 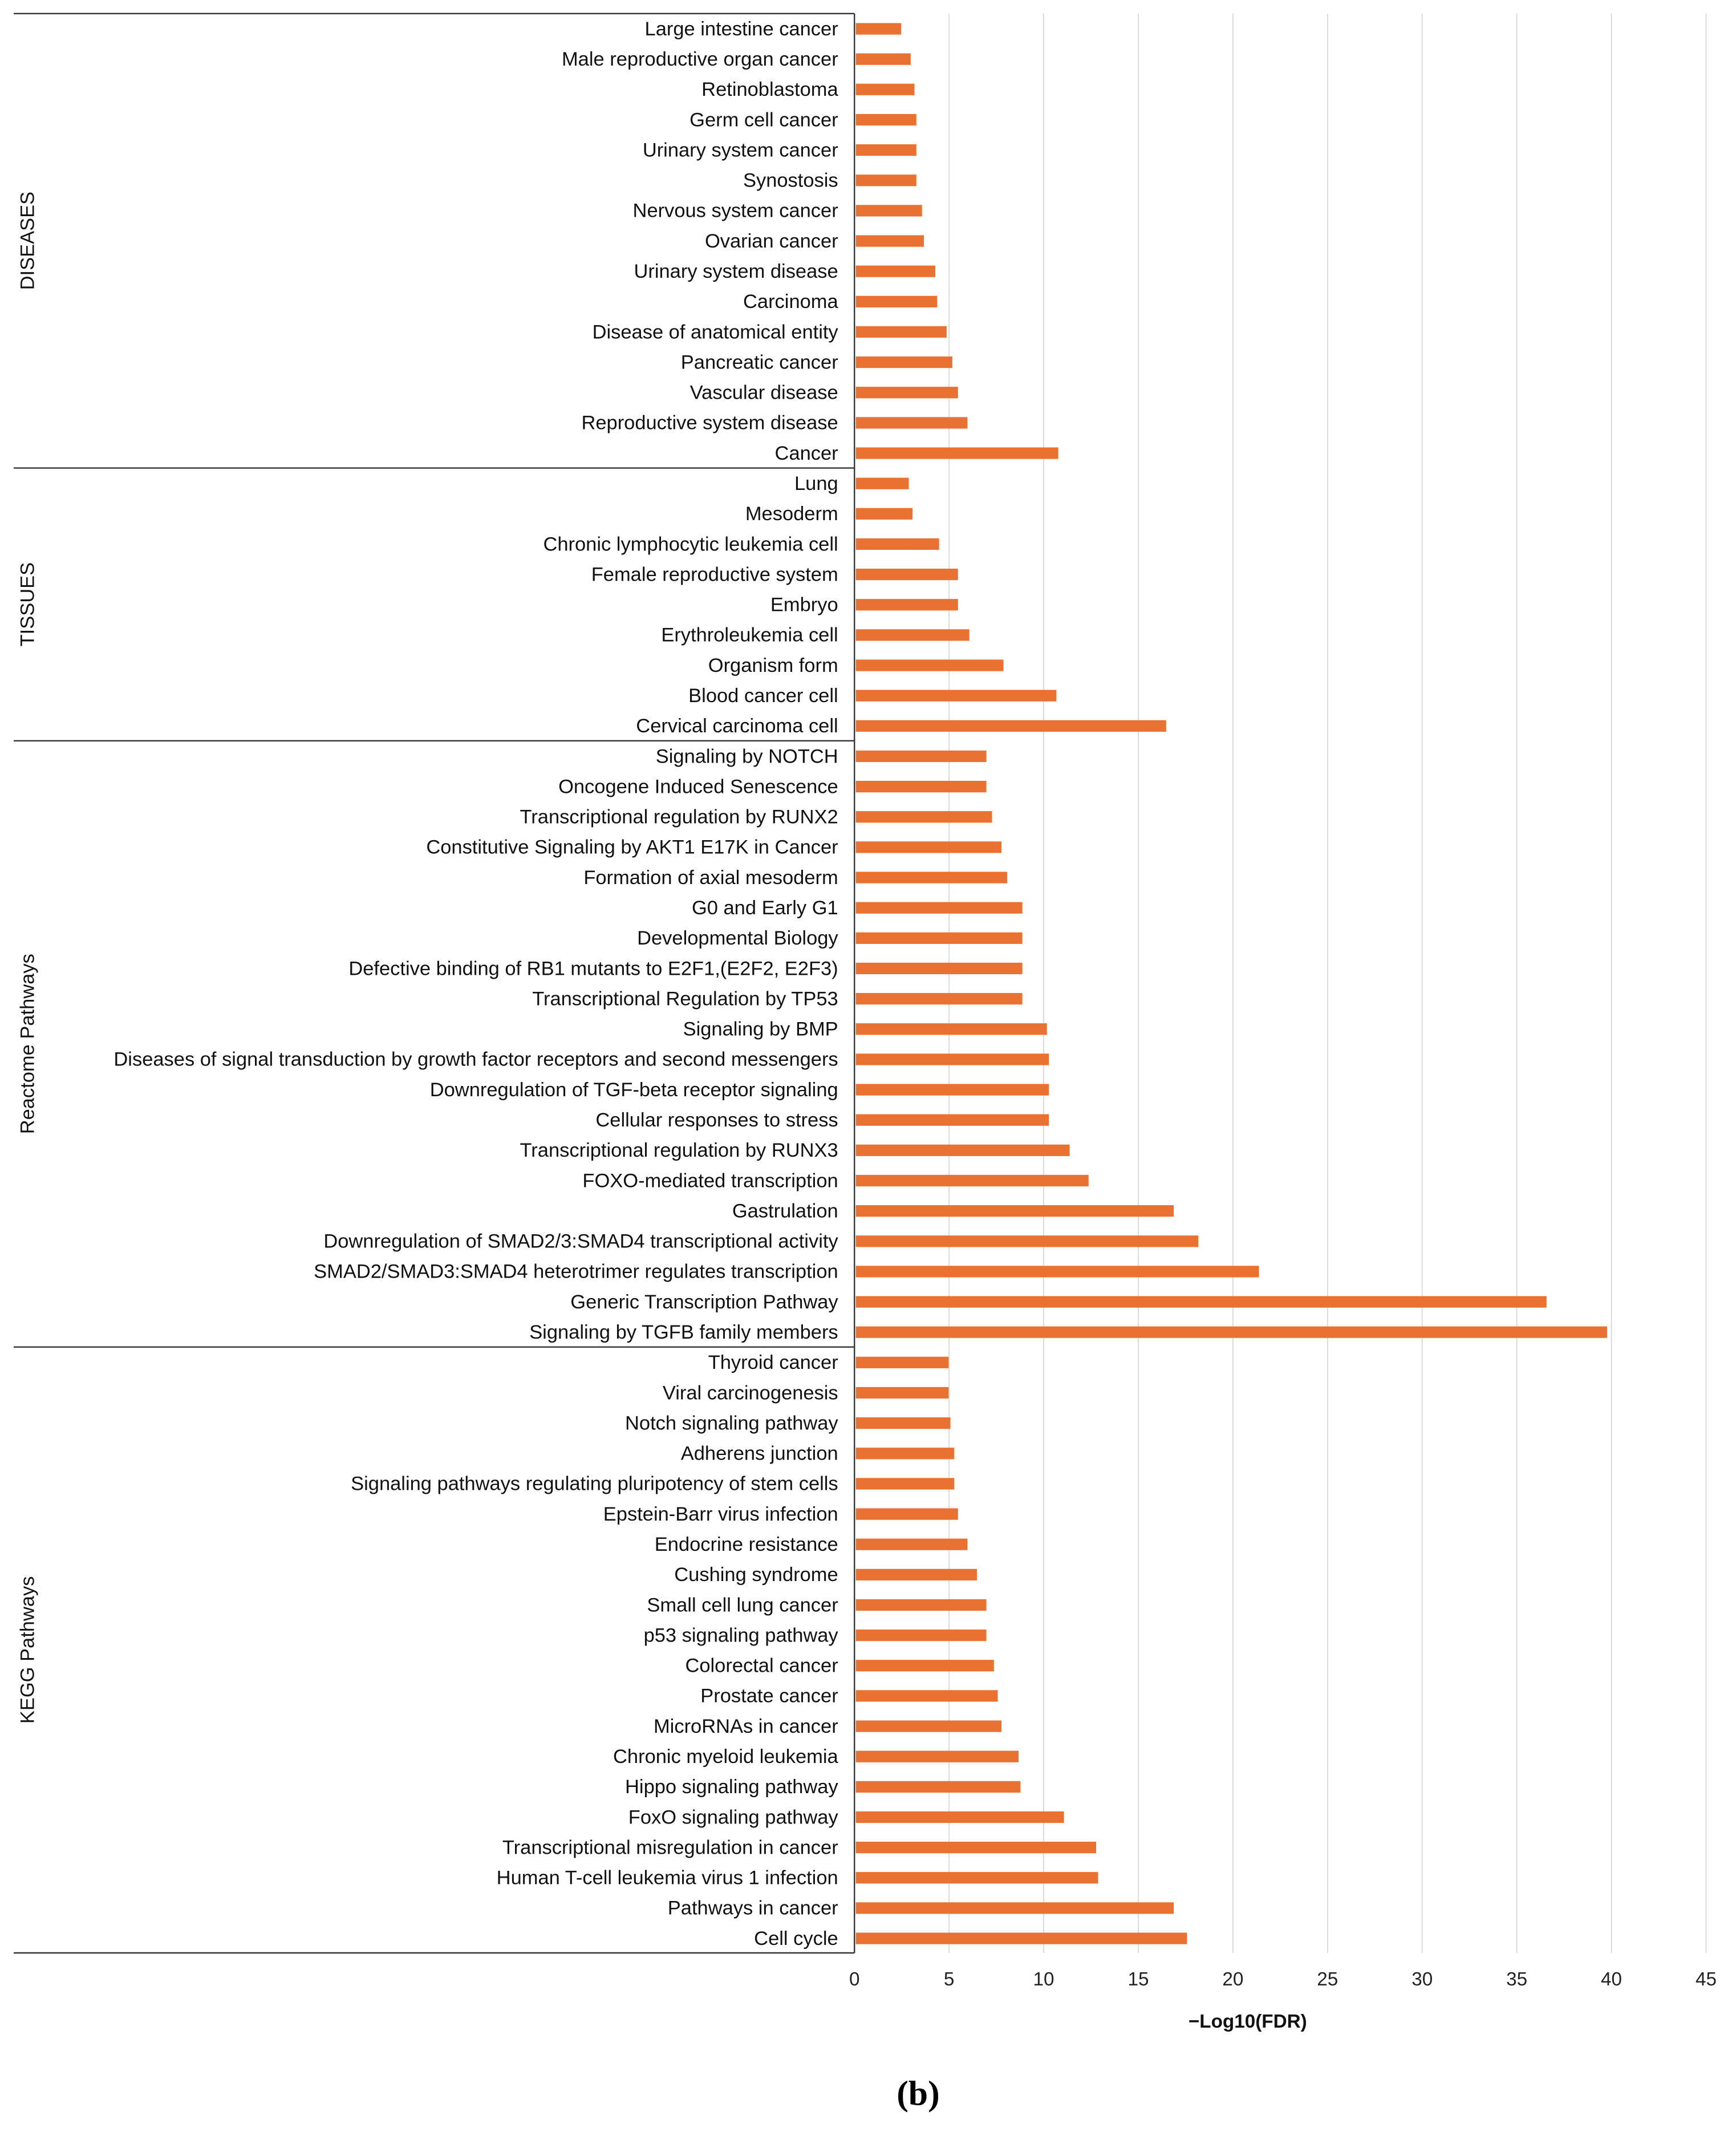 I want to click on x-tick-label: 20, so click(x=1232, y=1979).